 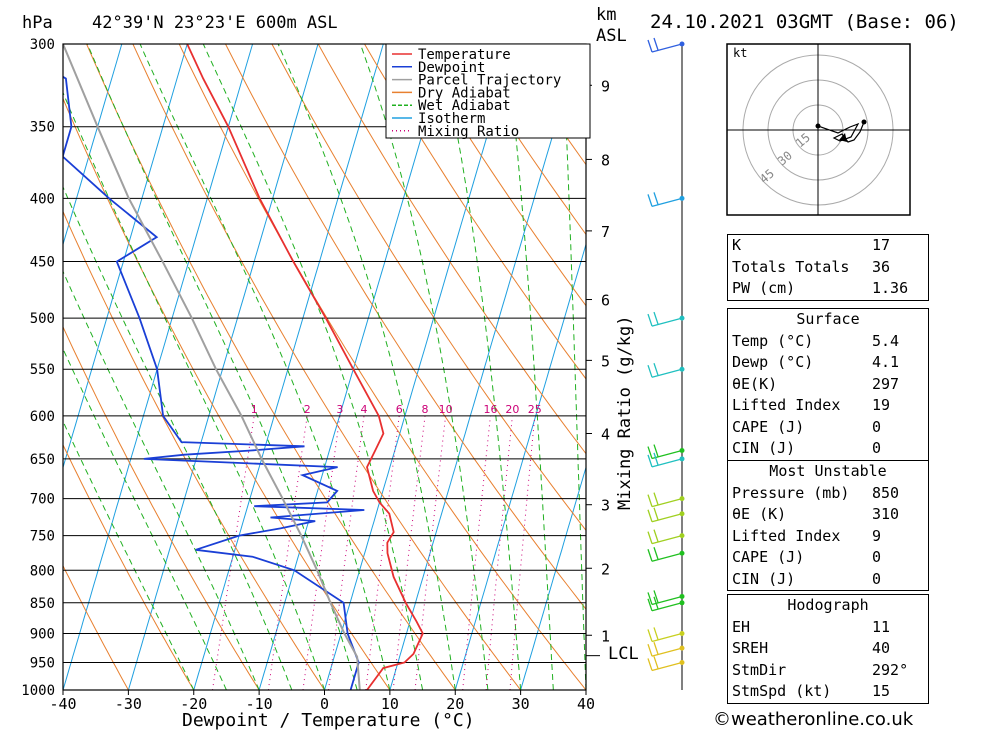 What do you see at coordinates (464, 55) in the screenshot?
I see `legend-item: Temperature` at bounding box center [464, 55].